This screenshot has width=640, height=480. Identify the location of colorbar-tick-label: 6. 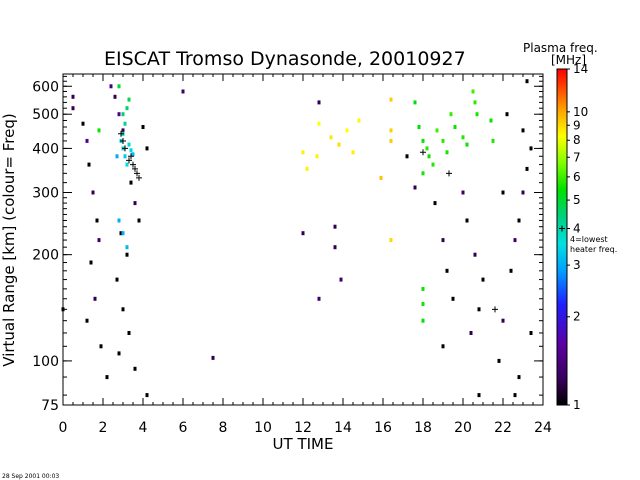
(577, 177).